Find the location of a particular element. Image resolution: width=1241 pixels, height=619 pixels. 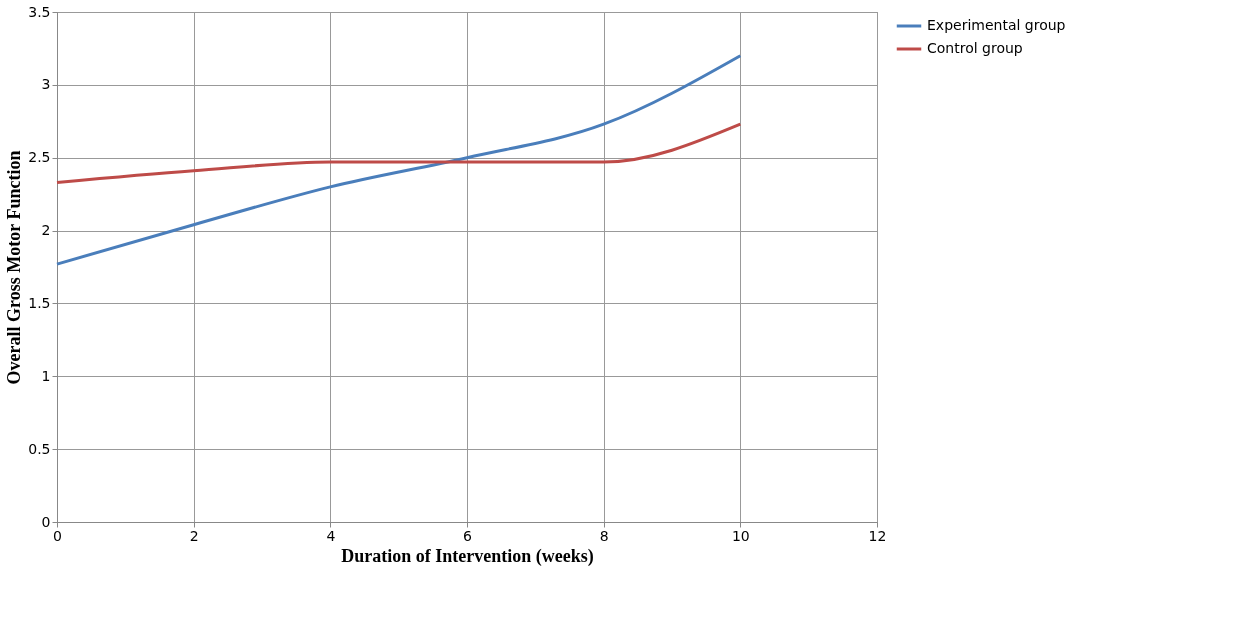

y-tick-label: 3 is located at coordinates (46, 84).